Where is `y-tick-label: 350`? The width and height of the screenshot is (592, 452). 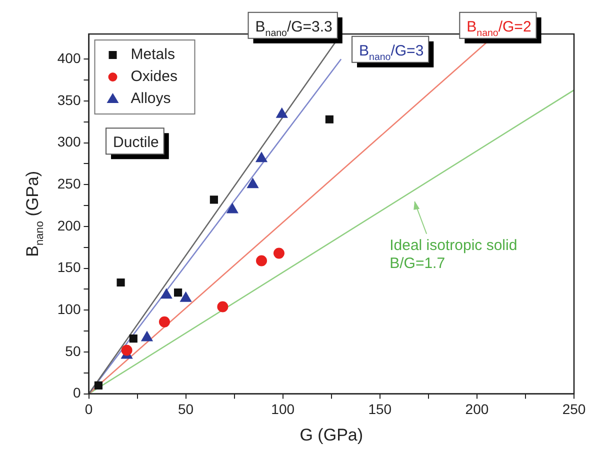
y-tick-label: 350 is located at coordinates (69, 100).